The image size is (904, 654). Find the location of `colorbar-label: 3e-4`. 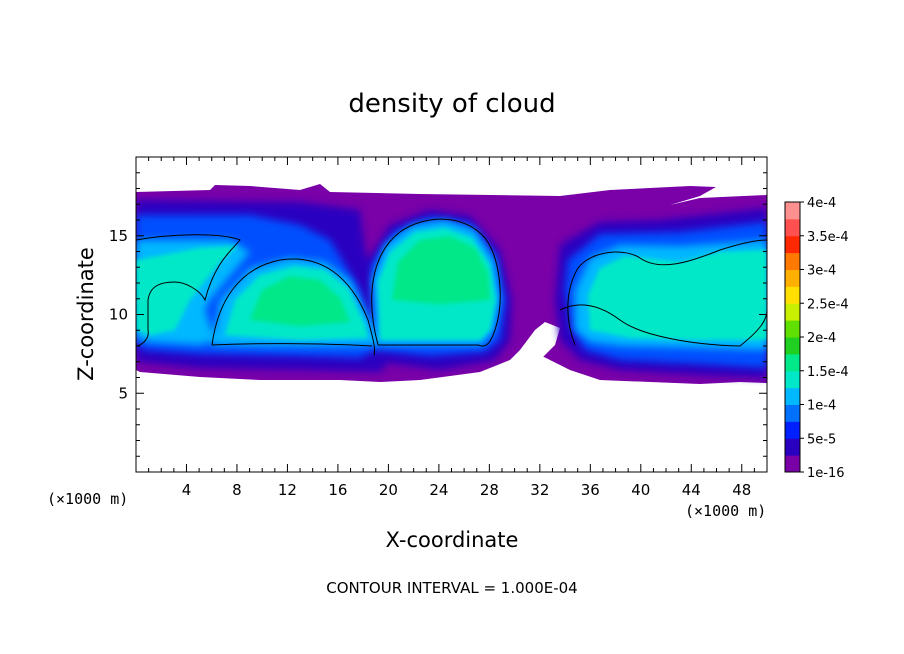

colorbar-label: 3e-4 is located at coordinates (821, 271).